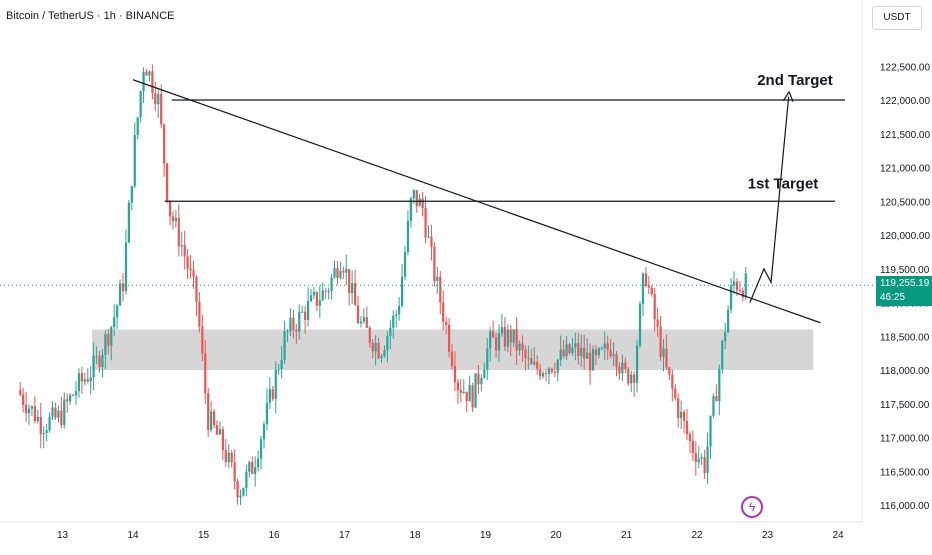 This screenshot has width=932, height=555. I want to click on y-tick-label: 120,000.00, so click(905, 236).